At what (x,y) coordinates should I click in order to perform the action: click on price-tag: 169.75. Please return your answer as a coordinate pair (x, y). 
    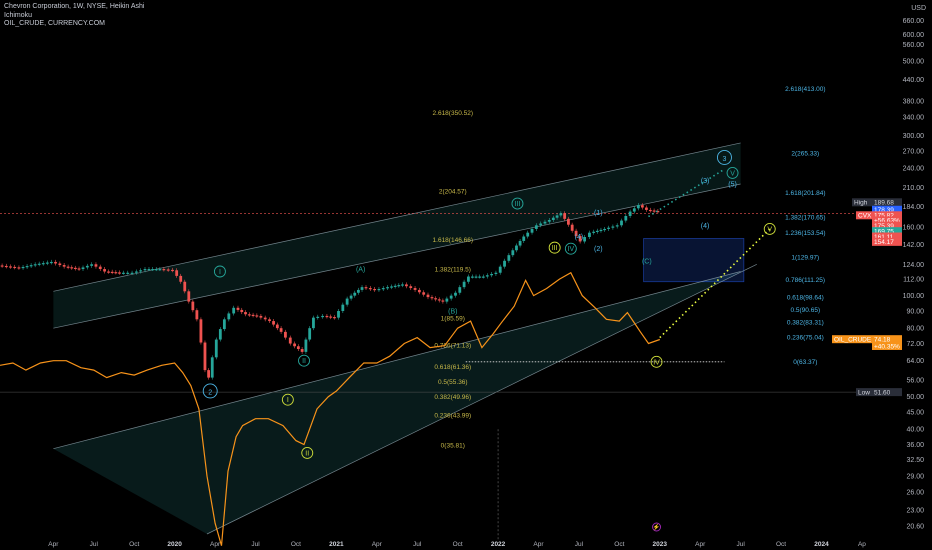
    Looking at the image, I should click on (887, 231).